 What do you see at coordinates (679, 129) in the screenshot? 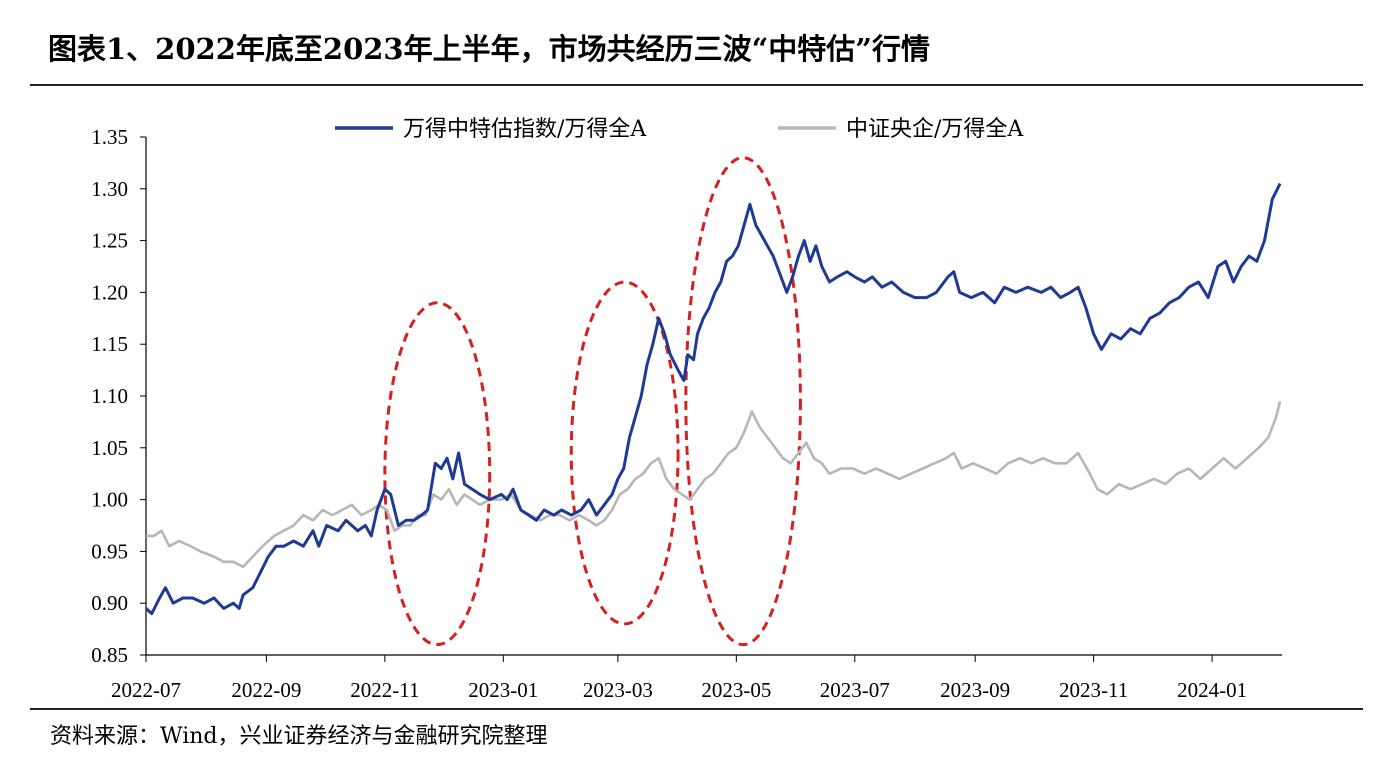
I see `chart-legend: 万得中特估指数/万得全A 中证央企/万得全A` at bounding box center [679, 129].